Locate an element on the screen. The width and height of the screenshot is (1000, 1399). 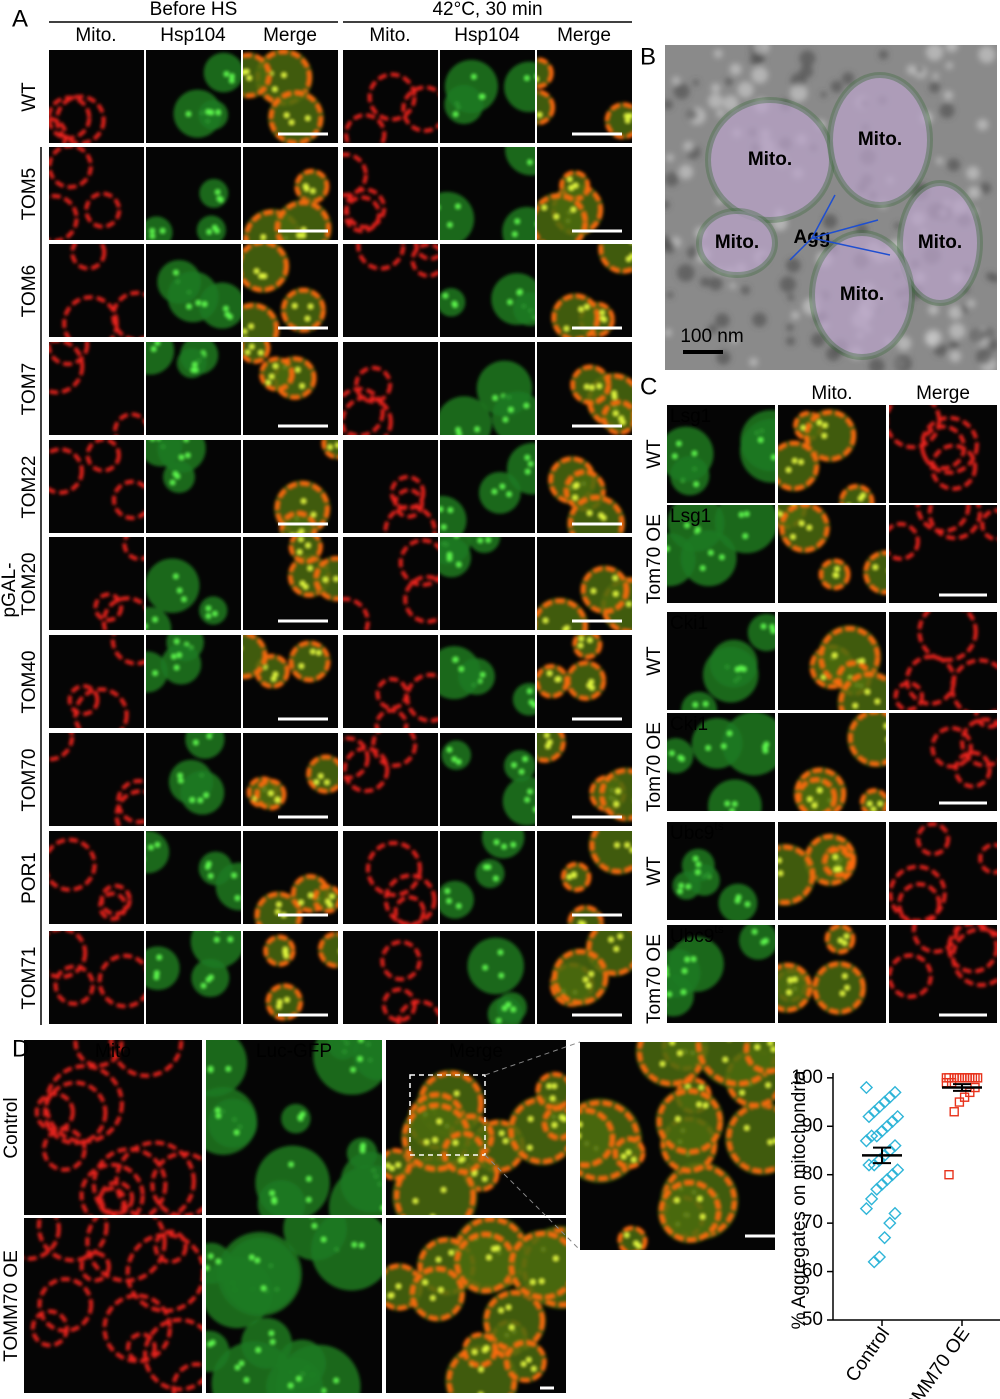
row-label: Tom70 OE is located at coordinates (654, 767).